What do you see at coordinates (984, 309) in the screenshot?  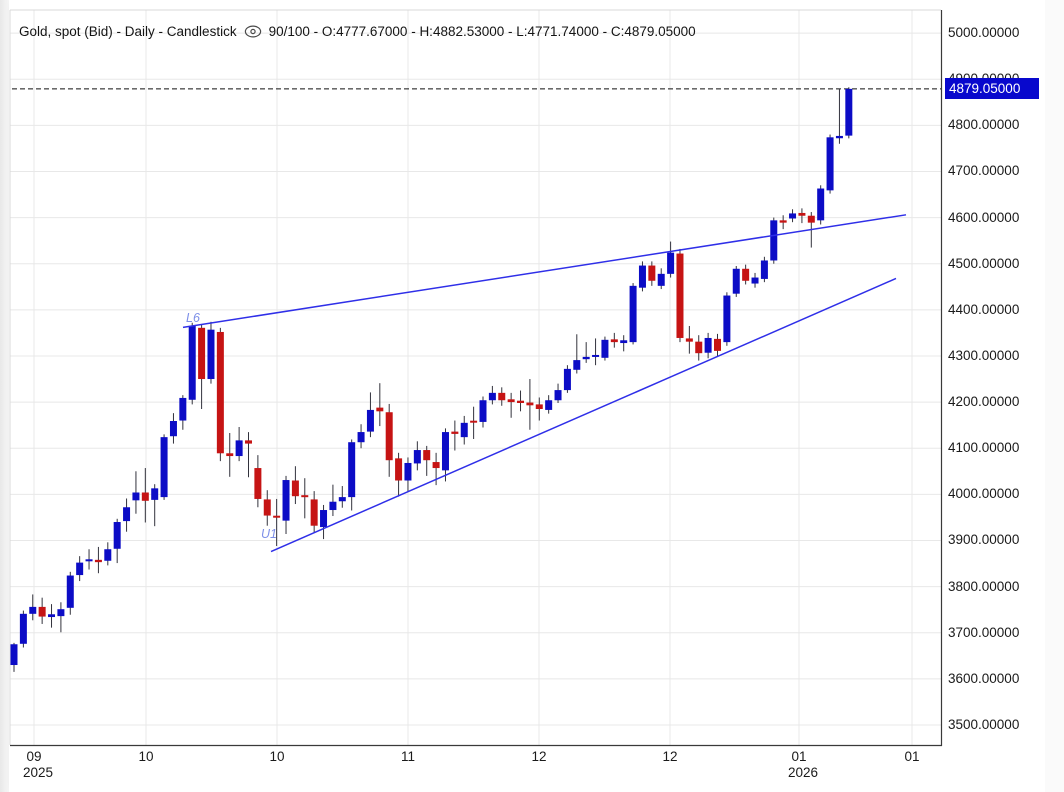 I see `y-axis-label: 4400.00000` at bounding box center [984, 309].